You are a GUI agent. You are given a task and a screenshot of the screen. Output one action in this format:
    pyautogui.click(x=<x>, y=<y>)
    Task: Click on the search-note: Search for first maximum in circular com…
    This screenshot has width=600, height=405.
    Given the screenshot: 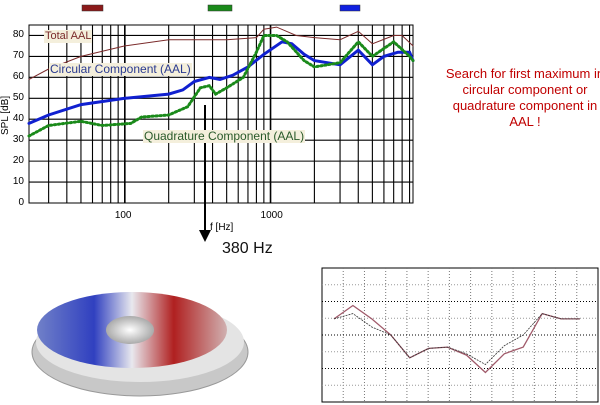 What is the action you would take?
    pyautogui.click(x=522, y=97)
    